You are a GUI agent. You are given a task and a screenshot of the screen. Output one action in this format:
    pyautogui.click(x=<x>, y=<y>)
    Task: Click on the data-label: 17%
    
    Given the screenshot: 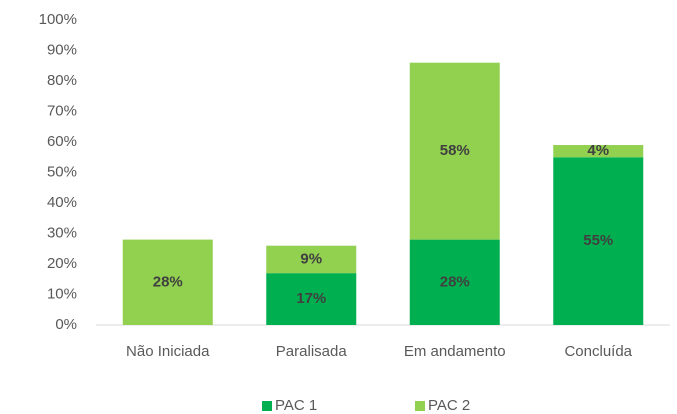 What is the action you would take?
    pyautogui.click(x=311, y=298)
    